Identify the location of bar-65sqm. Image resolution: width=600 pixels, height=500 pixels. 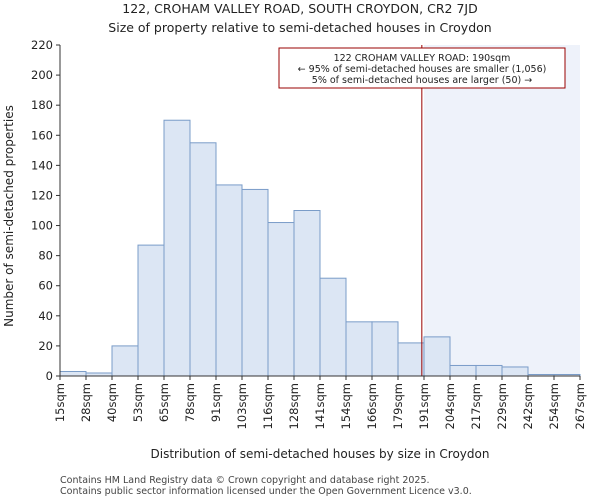
(177, 248).